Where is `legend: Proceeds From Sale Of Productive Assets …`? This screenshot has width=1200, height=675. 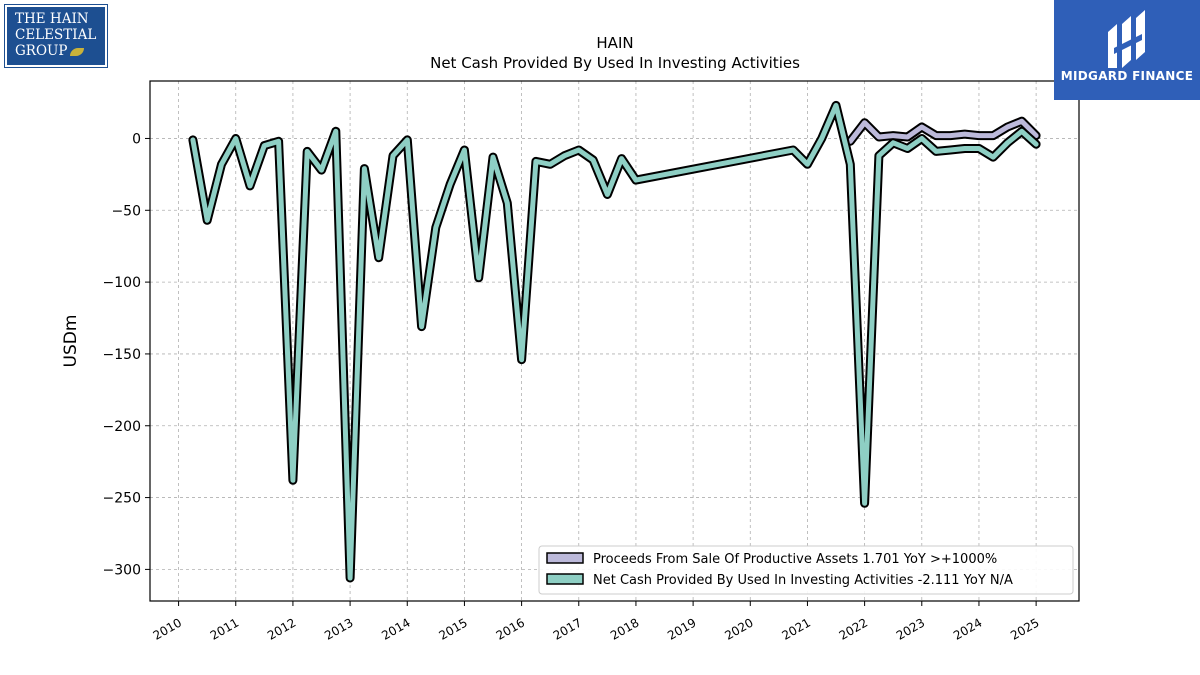
legend: Proceeds From Sale Of Productive Assets … is located at coordinates (806, 570).